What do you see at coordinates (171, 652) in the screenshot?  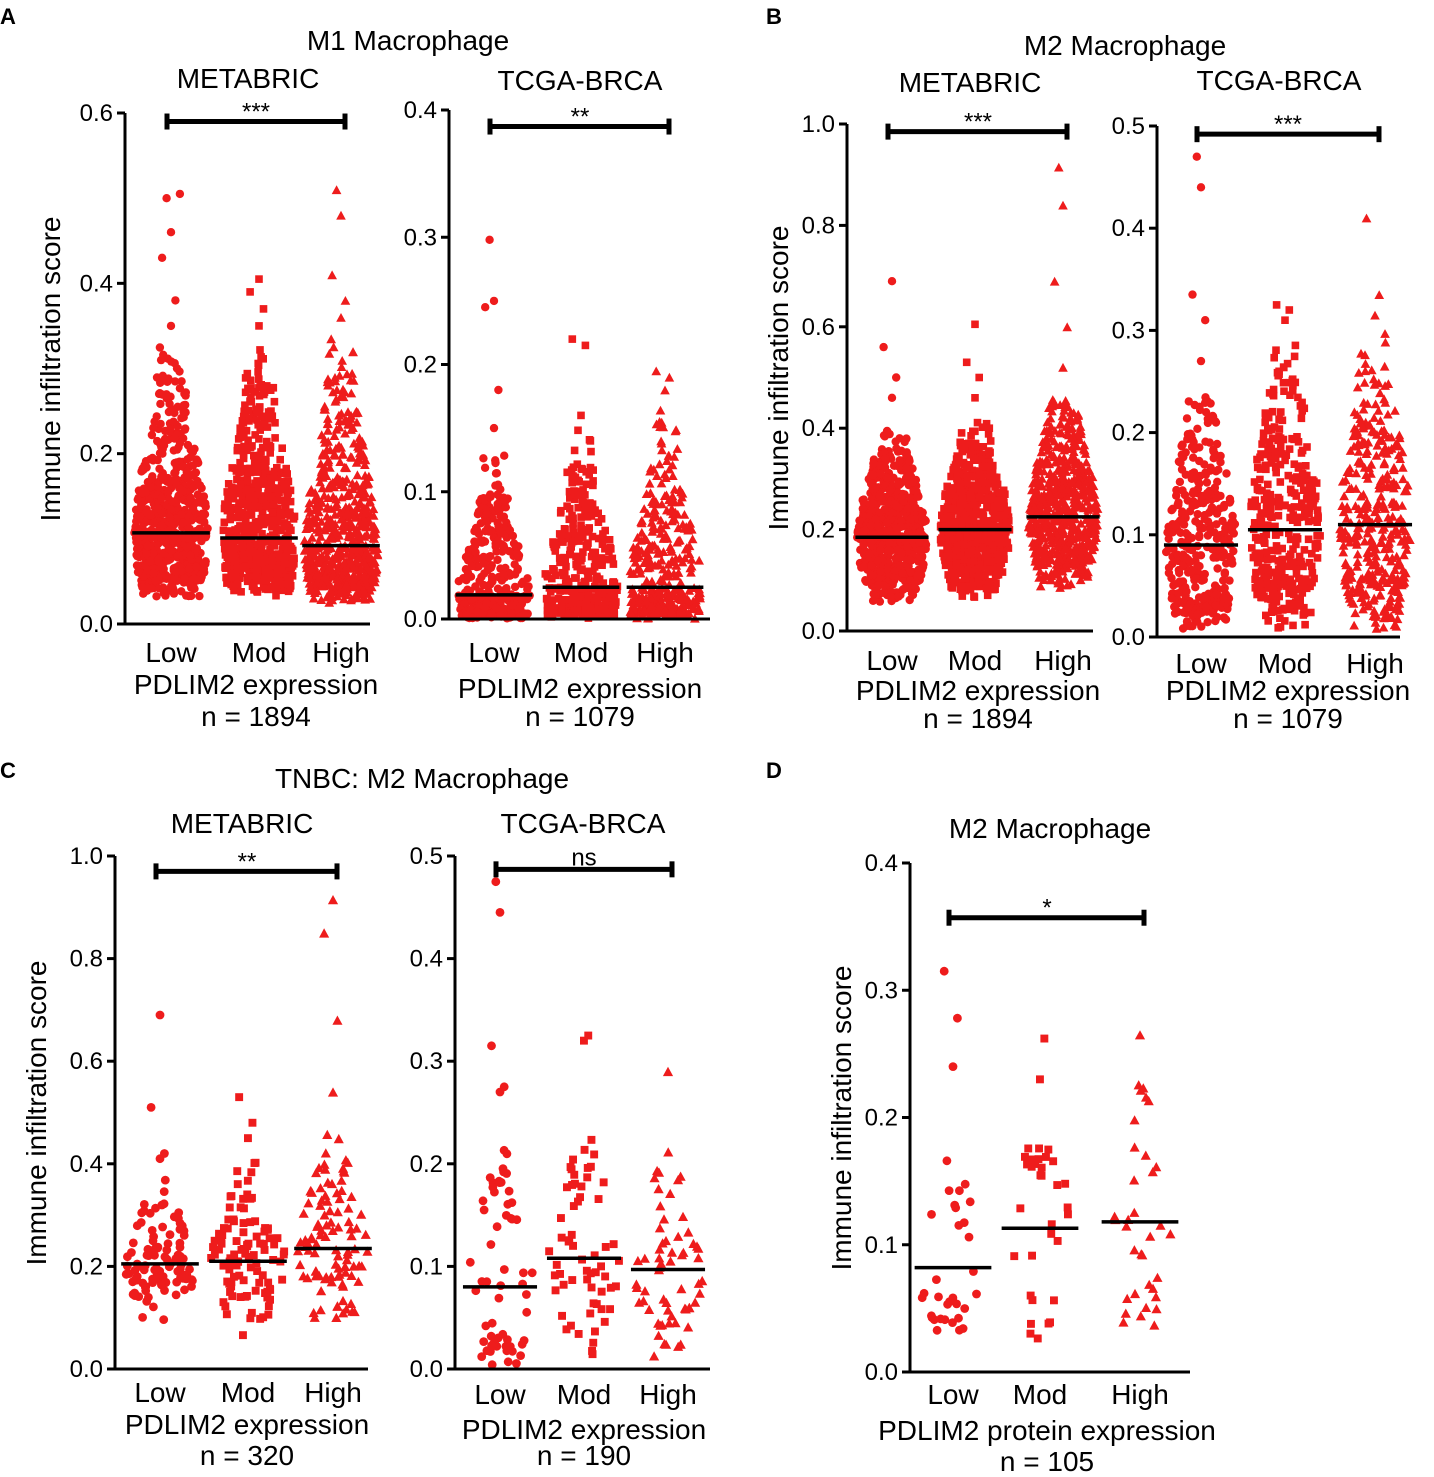 I see `x-category-label: Low` at bounding box center [171, 652].